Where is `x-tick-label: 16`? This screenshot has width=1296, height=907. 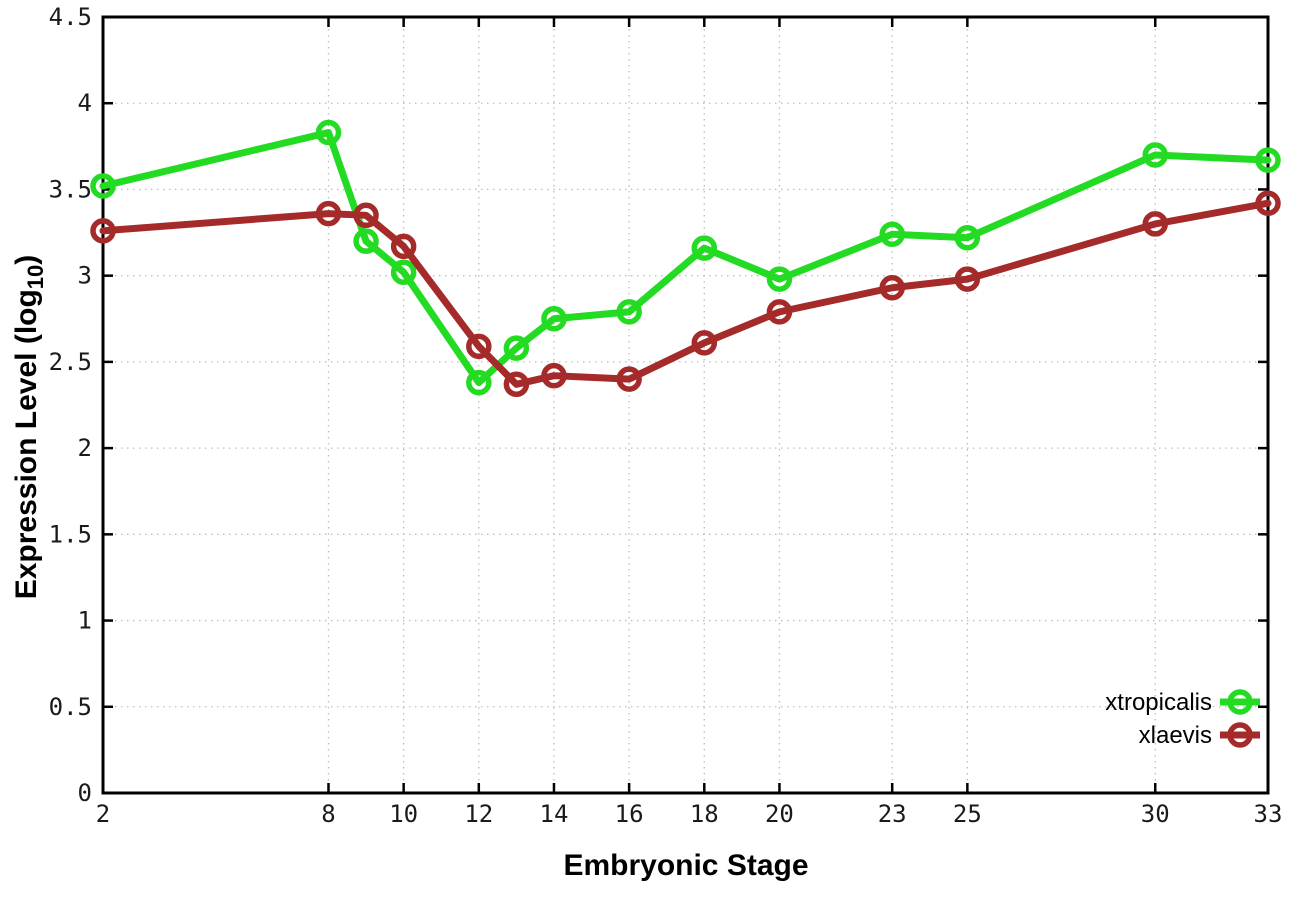
x-tick-label: 16 is located at coordinates (629, 814).